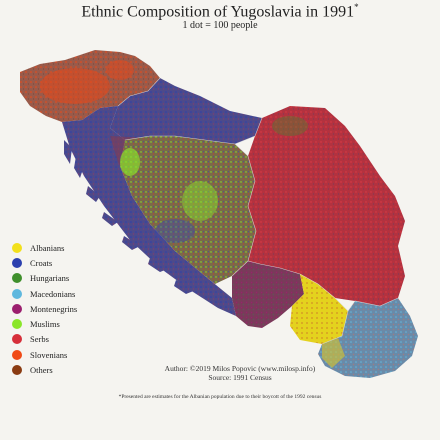 The image size is (440, 440). What do you see at coordinates (333, 353) in the screenshot?
I see `albanian-west-macedonia` at bounding box center [333, 353].